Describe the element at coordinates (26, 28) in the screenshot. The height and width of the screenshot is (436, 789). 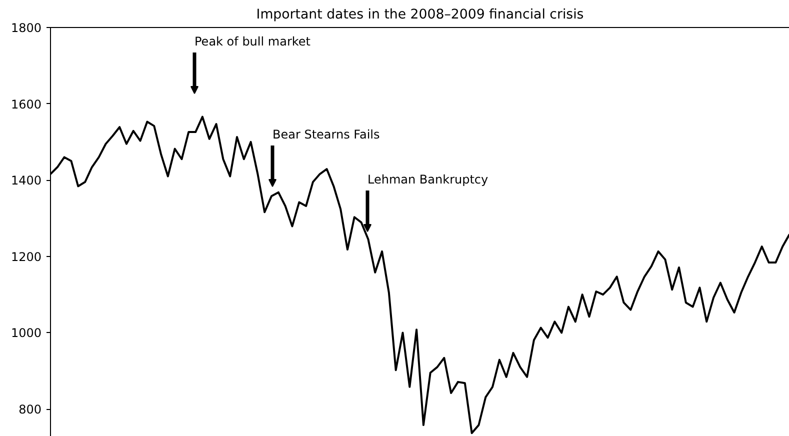
I see `y-tick-label: 1800` at that location.